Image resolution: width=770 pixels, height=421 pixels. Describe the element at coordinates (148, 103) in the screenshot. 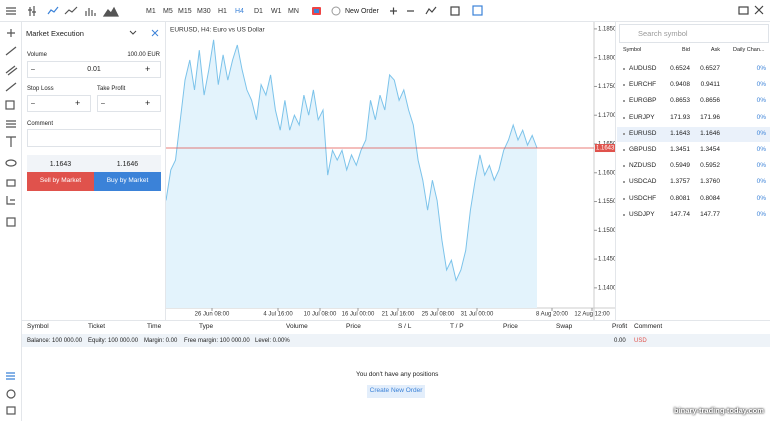

I see `tp-plus: +` at that location.